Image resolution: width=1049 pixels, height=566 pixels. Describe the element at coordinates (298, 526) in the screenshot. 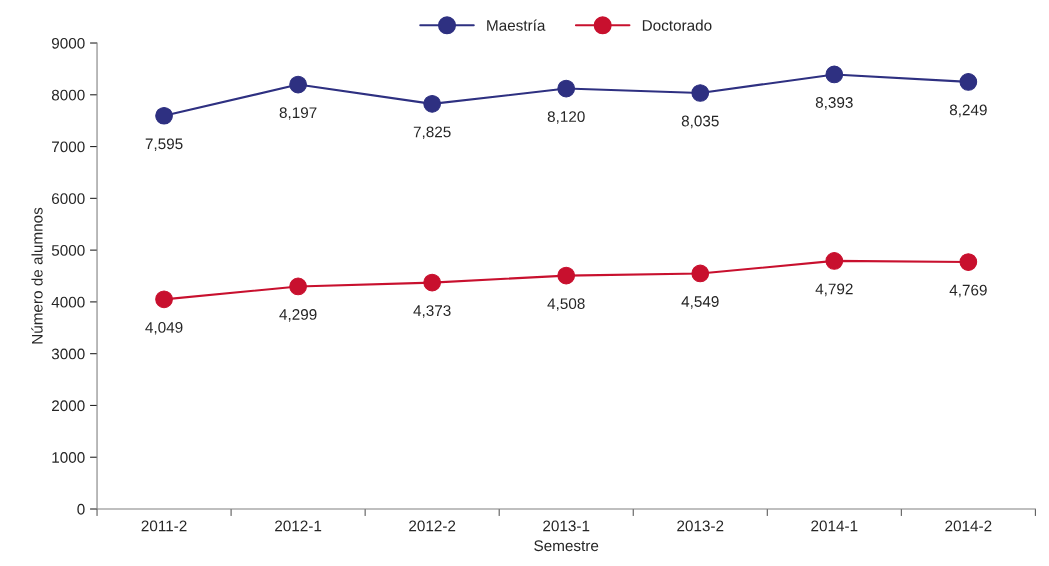

I see `x-tick-label: 2012-1` at that location.